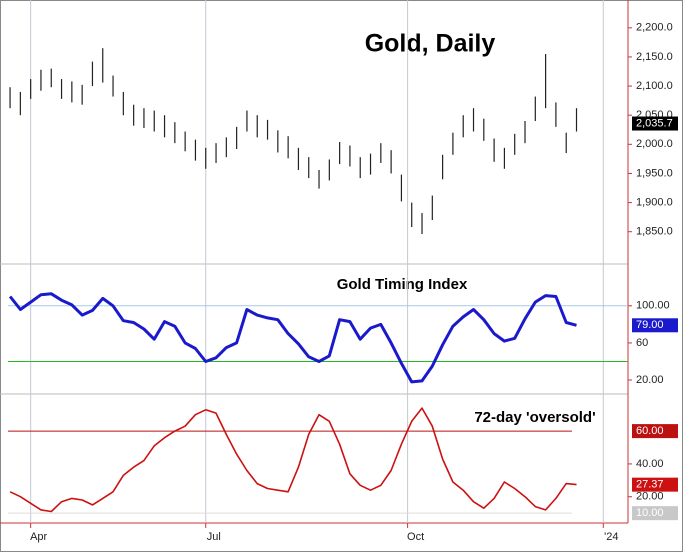  Describe the element at coordinates (430, 44) in the screenshot. I see `chart-title: Gold, Daily` at that location.